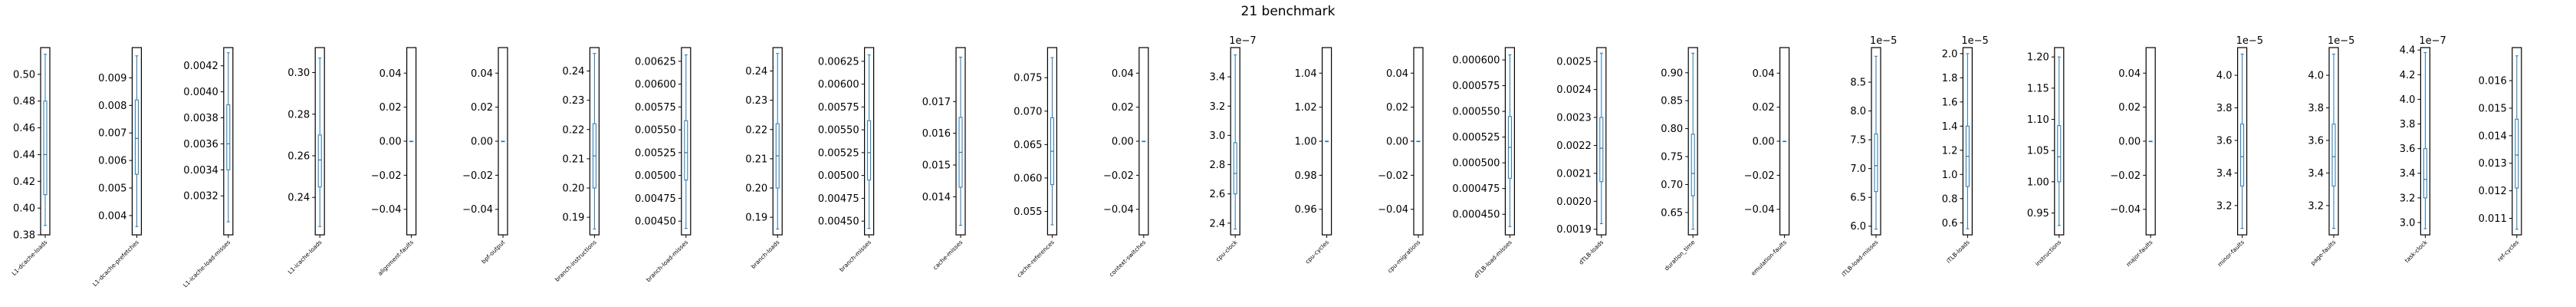  Describe the element at coordinates (2038, 58) in the screenshot. I see `y-tick-label: 1.20` at that location.